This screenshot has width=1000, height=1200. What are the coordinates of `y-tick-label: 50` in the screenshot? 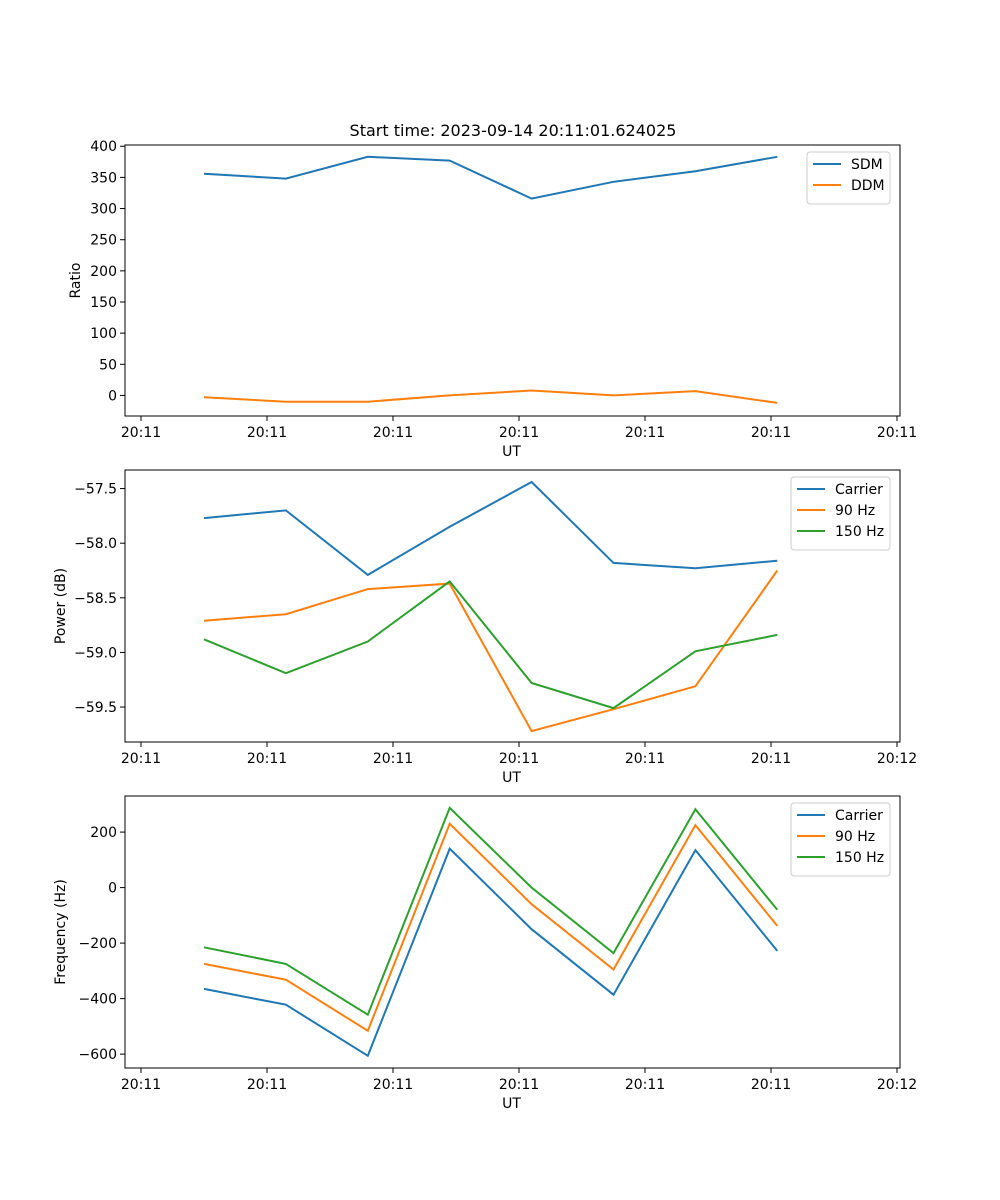 It's located at (108, 365).